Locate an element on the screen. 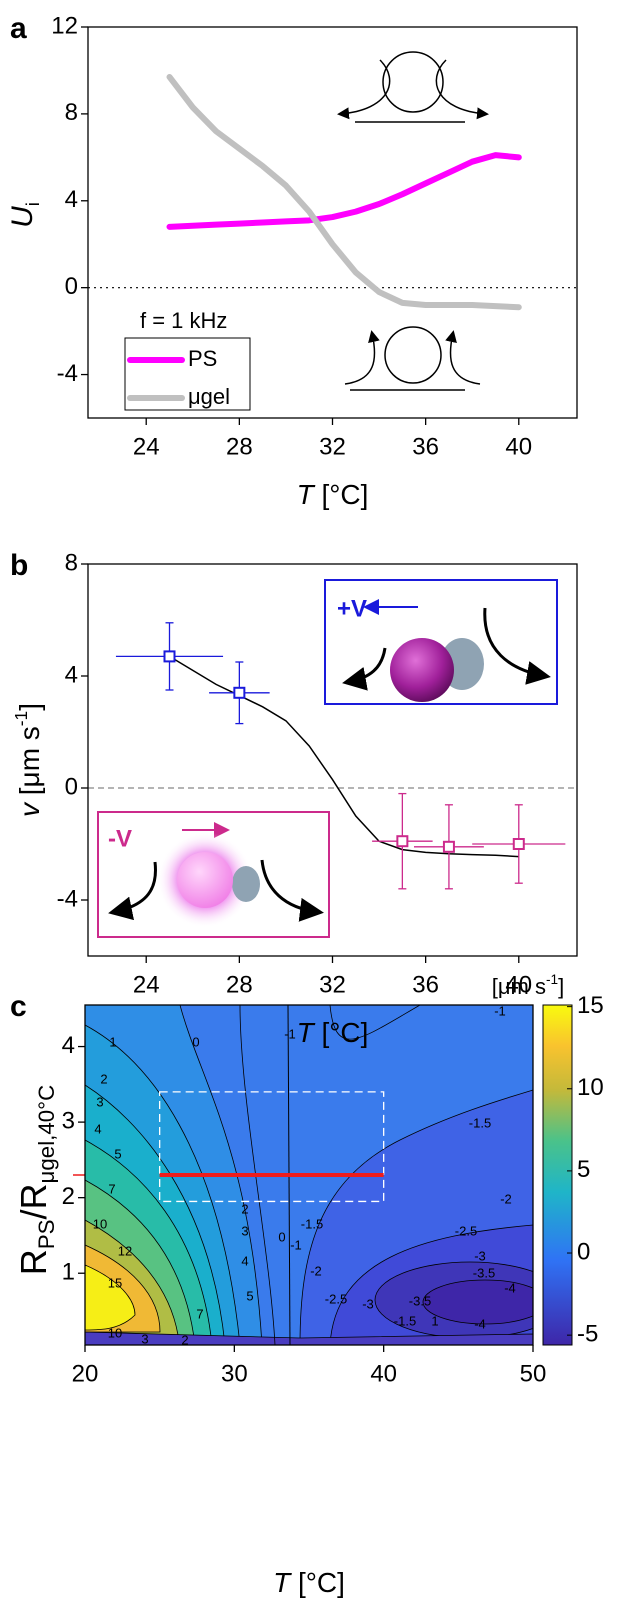 The height and width of the screenshot is (1602, 625). contour-label: 5 is located at coordinates (117, 1153).